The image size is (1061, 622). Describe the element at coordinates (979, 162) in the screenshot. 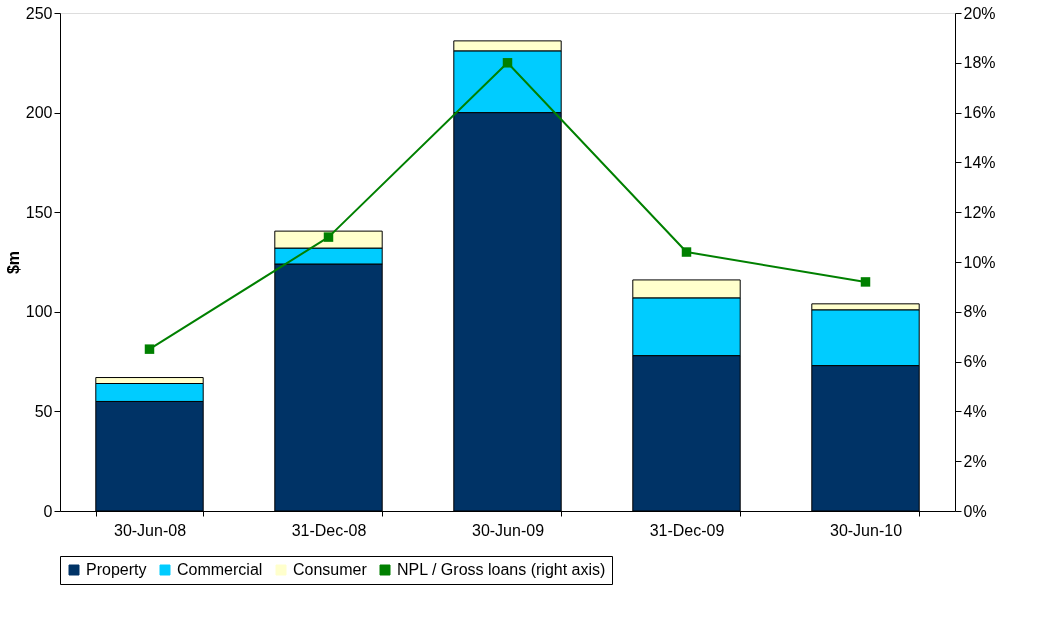

I see `y2-tick-label: 14%` at that location.